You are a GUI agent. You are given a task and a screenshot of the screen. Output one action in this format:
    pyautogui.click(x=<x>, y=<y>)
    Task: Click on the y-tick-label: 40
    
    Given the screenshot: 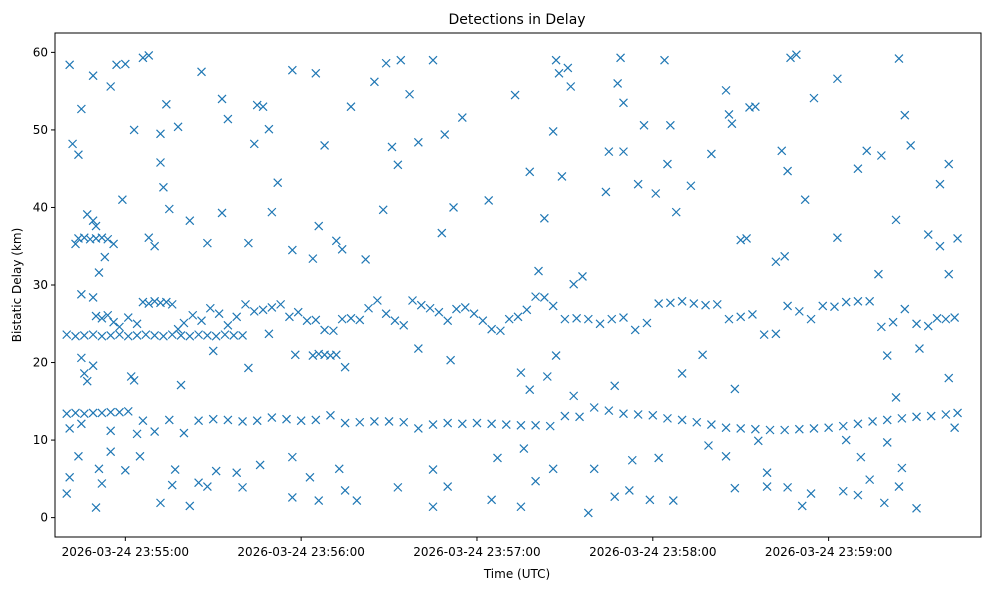 What is the action you would take?
    pyautogui.click(x=40, y=207)
    